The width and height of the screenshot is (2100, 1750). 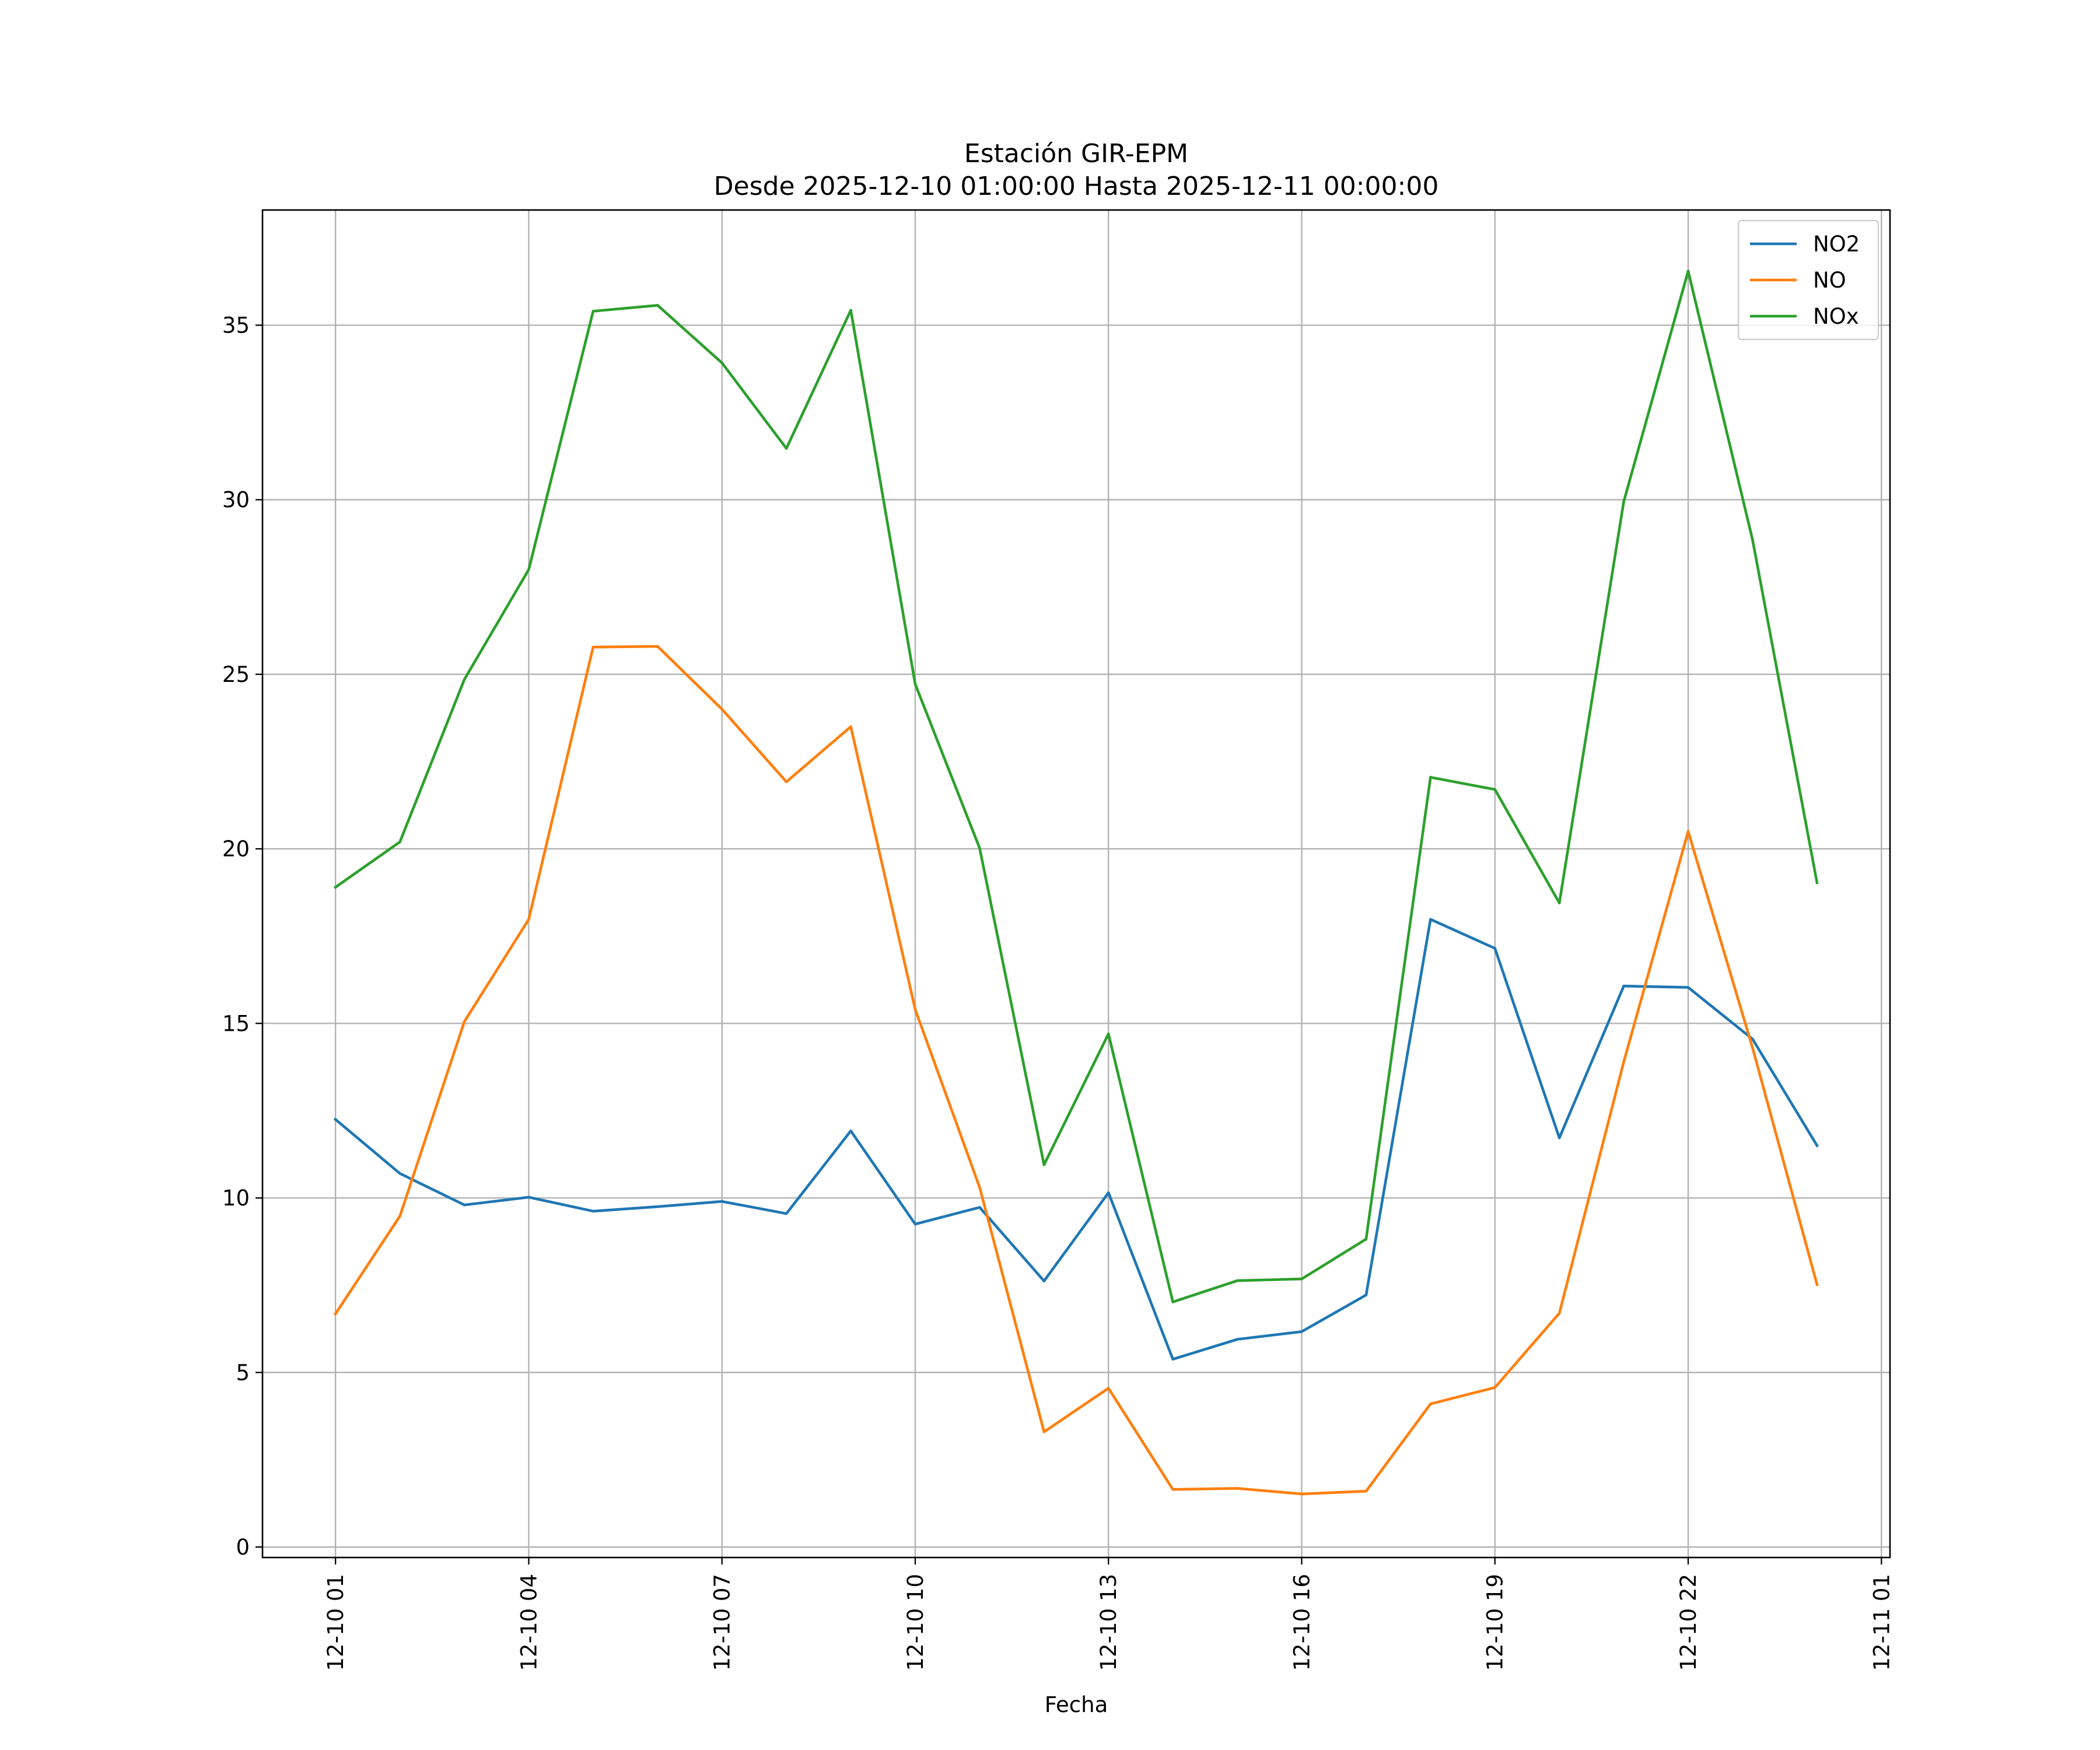 I want to click on y-tick-label: 5, so click(x=243, y=1372).